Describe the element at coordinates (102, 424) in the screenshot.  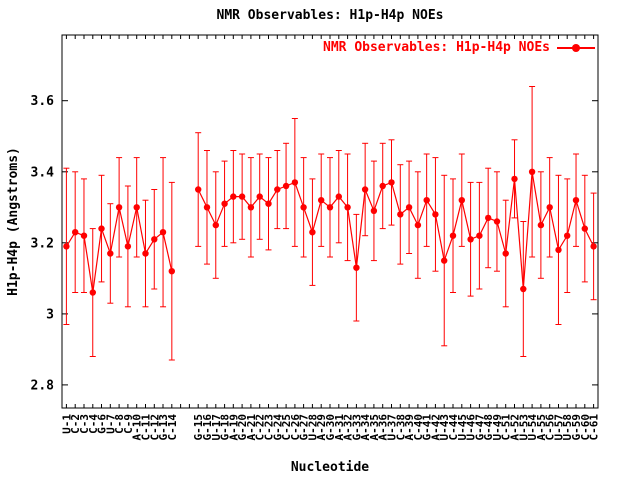
I see `x-tick-label: G-6` at that location.